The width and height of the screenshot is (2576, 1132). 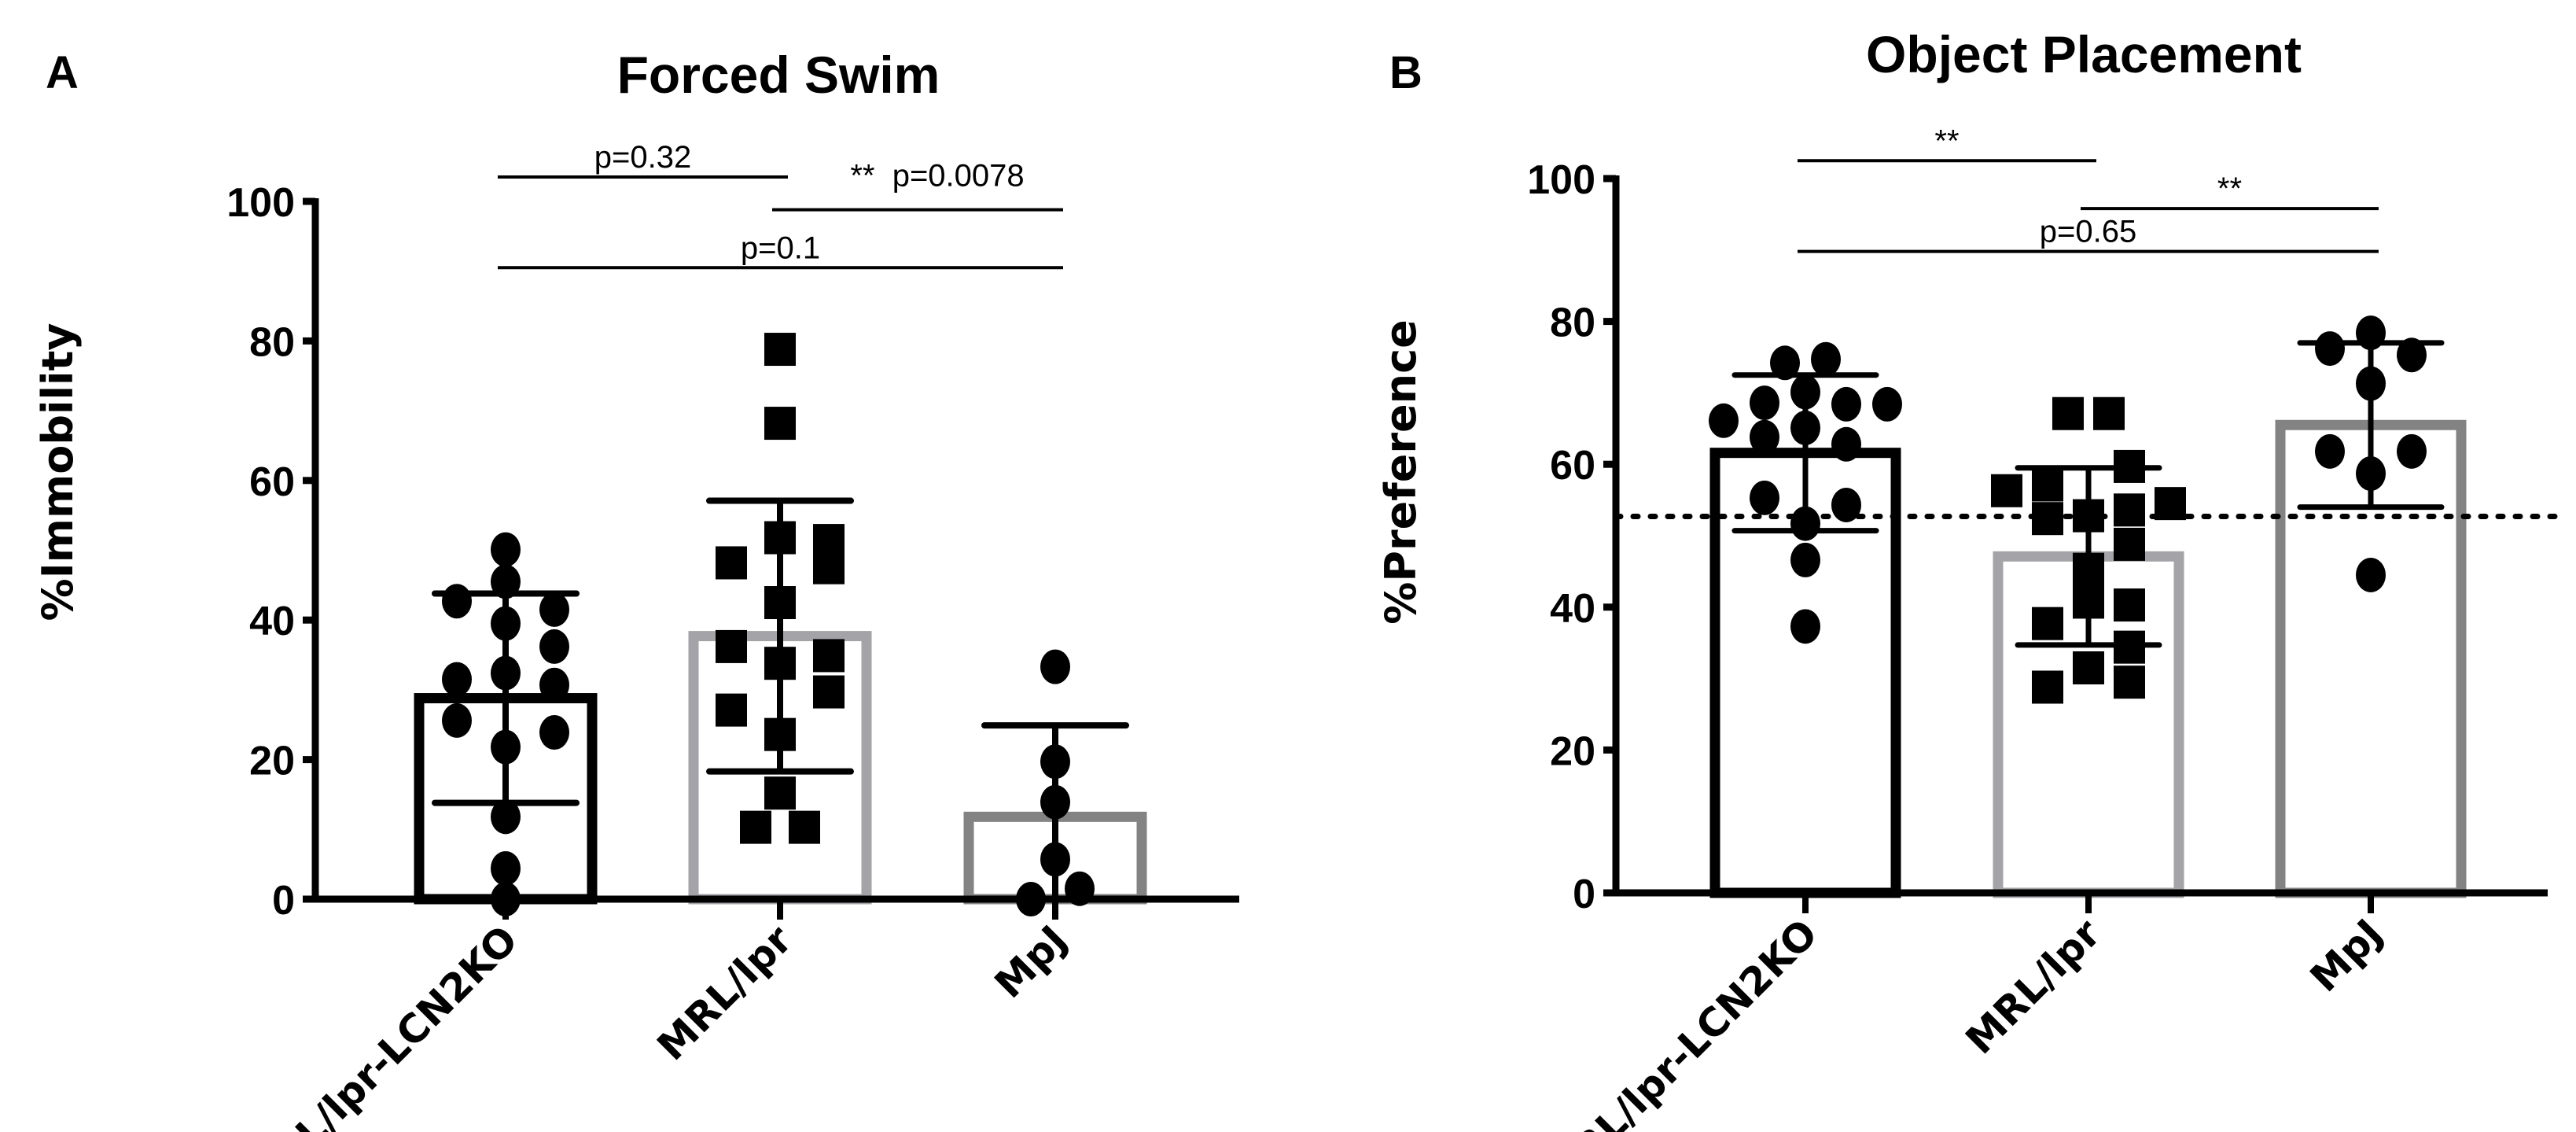 What do you see at coordinates (63, 72) in the screenshot?
I see `panel-letter: A` at bounding box center [63, 72].